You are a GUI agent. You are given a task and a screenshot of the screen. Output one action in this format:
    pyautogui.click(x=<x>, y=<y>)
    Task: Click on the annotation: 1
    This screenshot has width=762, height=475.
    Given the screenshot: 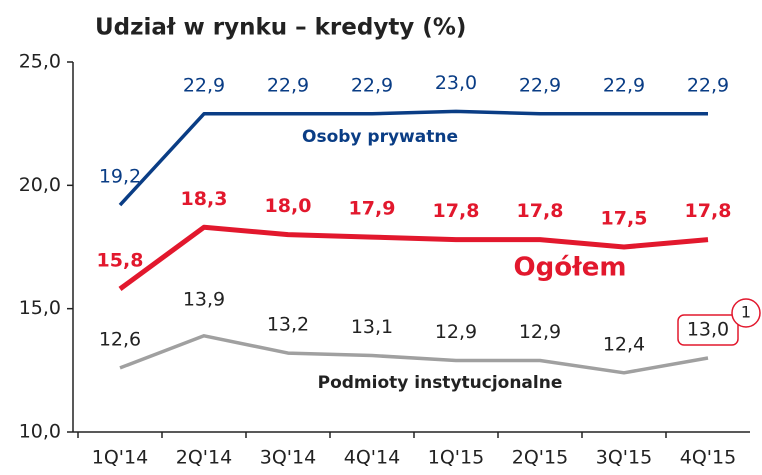 What is the action you would take?
    pyautogui.click(x=746, y=312)
    